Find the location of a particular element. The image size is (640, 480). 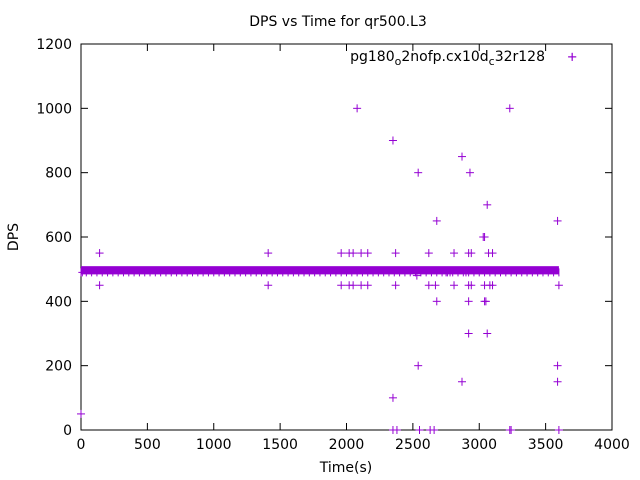

x-axis-label: Time(s) is located at coordinates (345, 468).